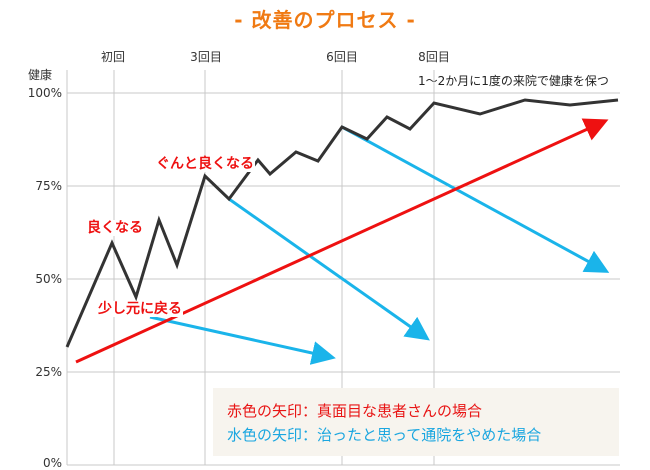 The height and width of the screenshot is (470, 650). Describe the element at coordinates (434, 57) in the screenshot. I see `x-tick-8th: 8回目` at that location.